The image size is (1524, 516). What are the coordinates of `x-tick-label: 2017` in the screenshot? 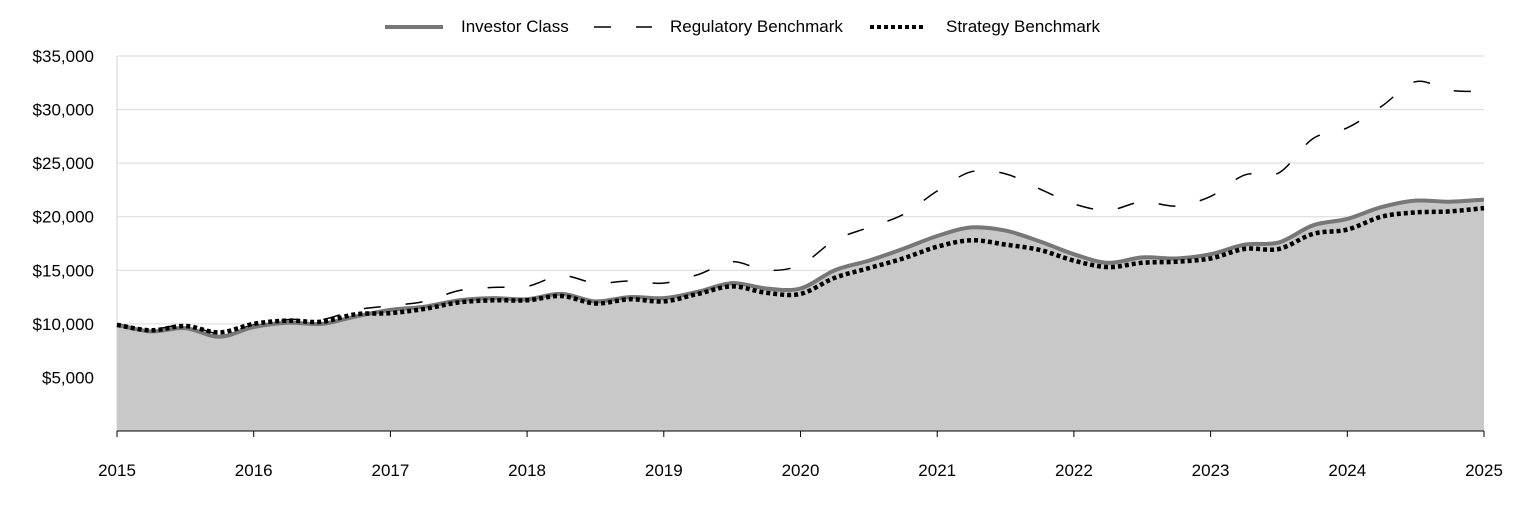 It's located at (390, 470).